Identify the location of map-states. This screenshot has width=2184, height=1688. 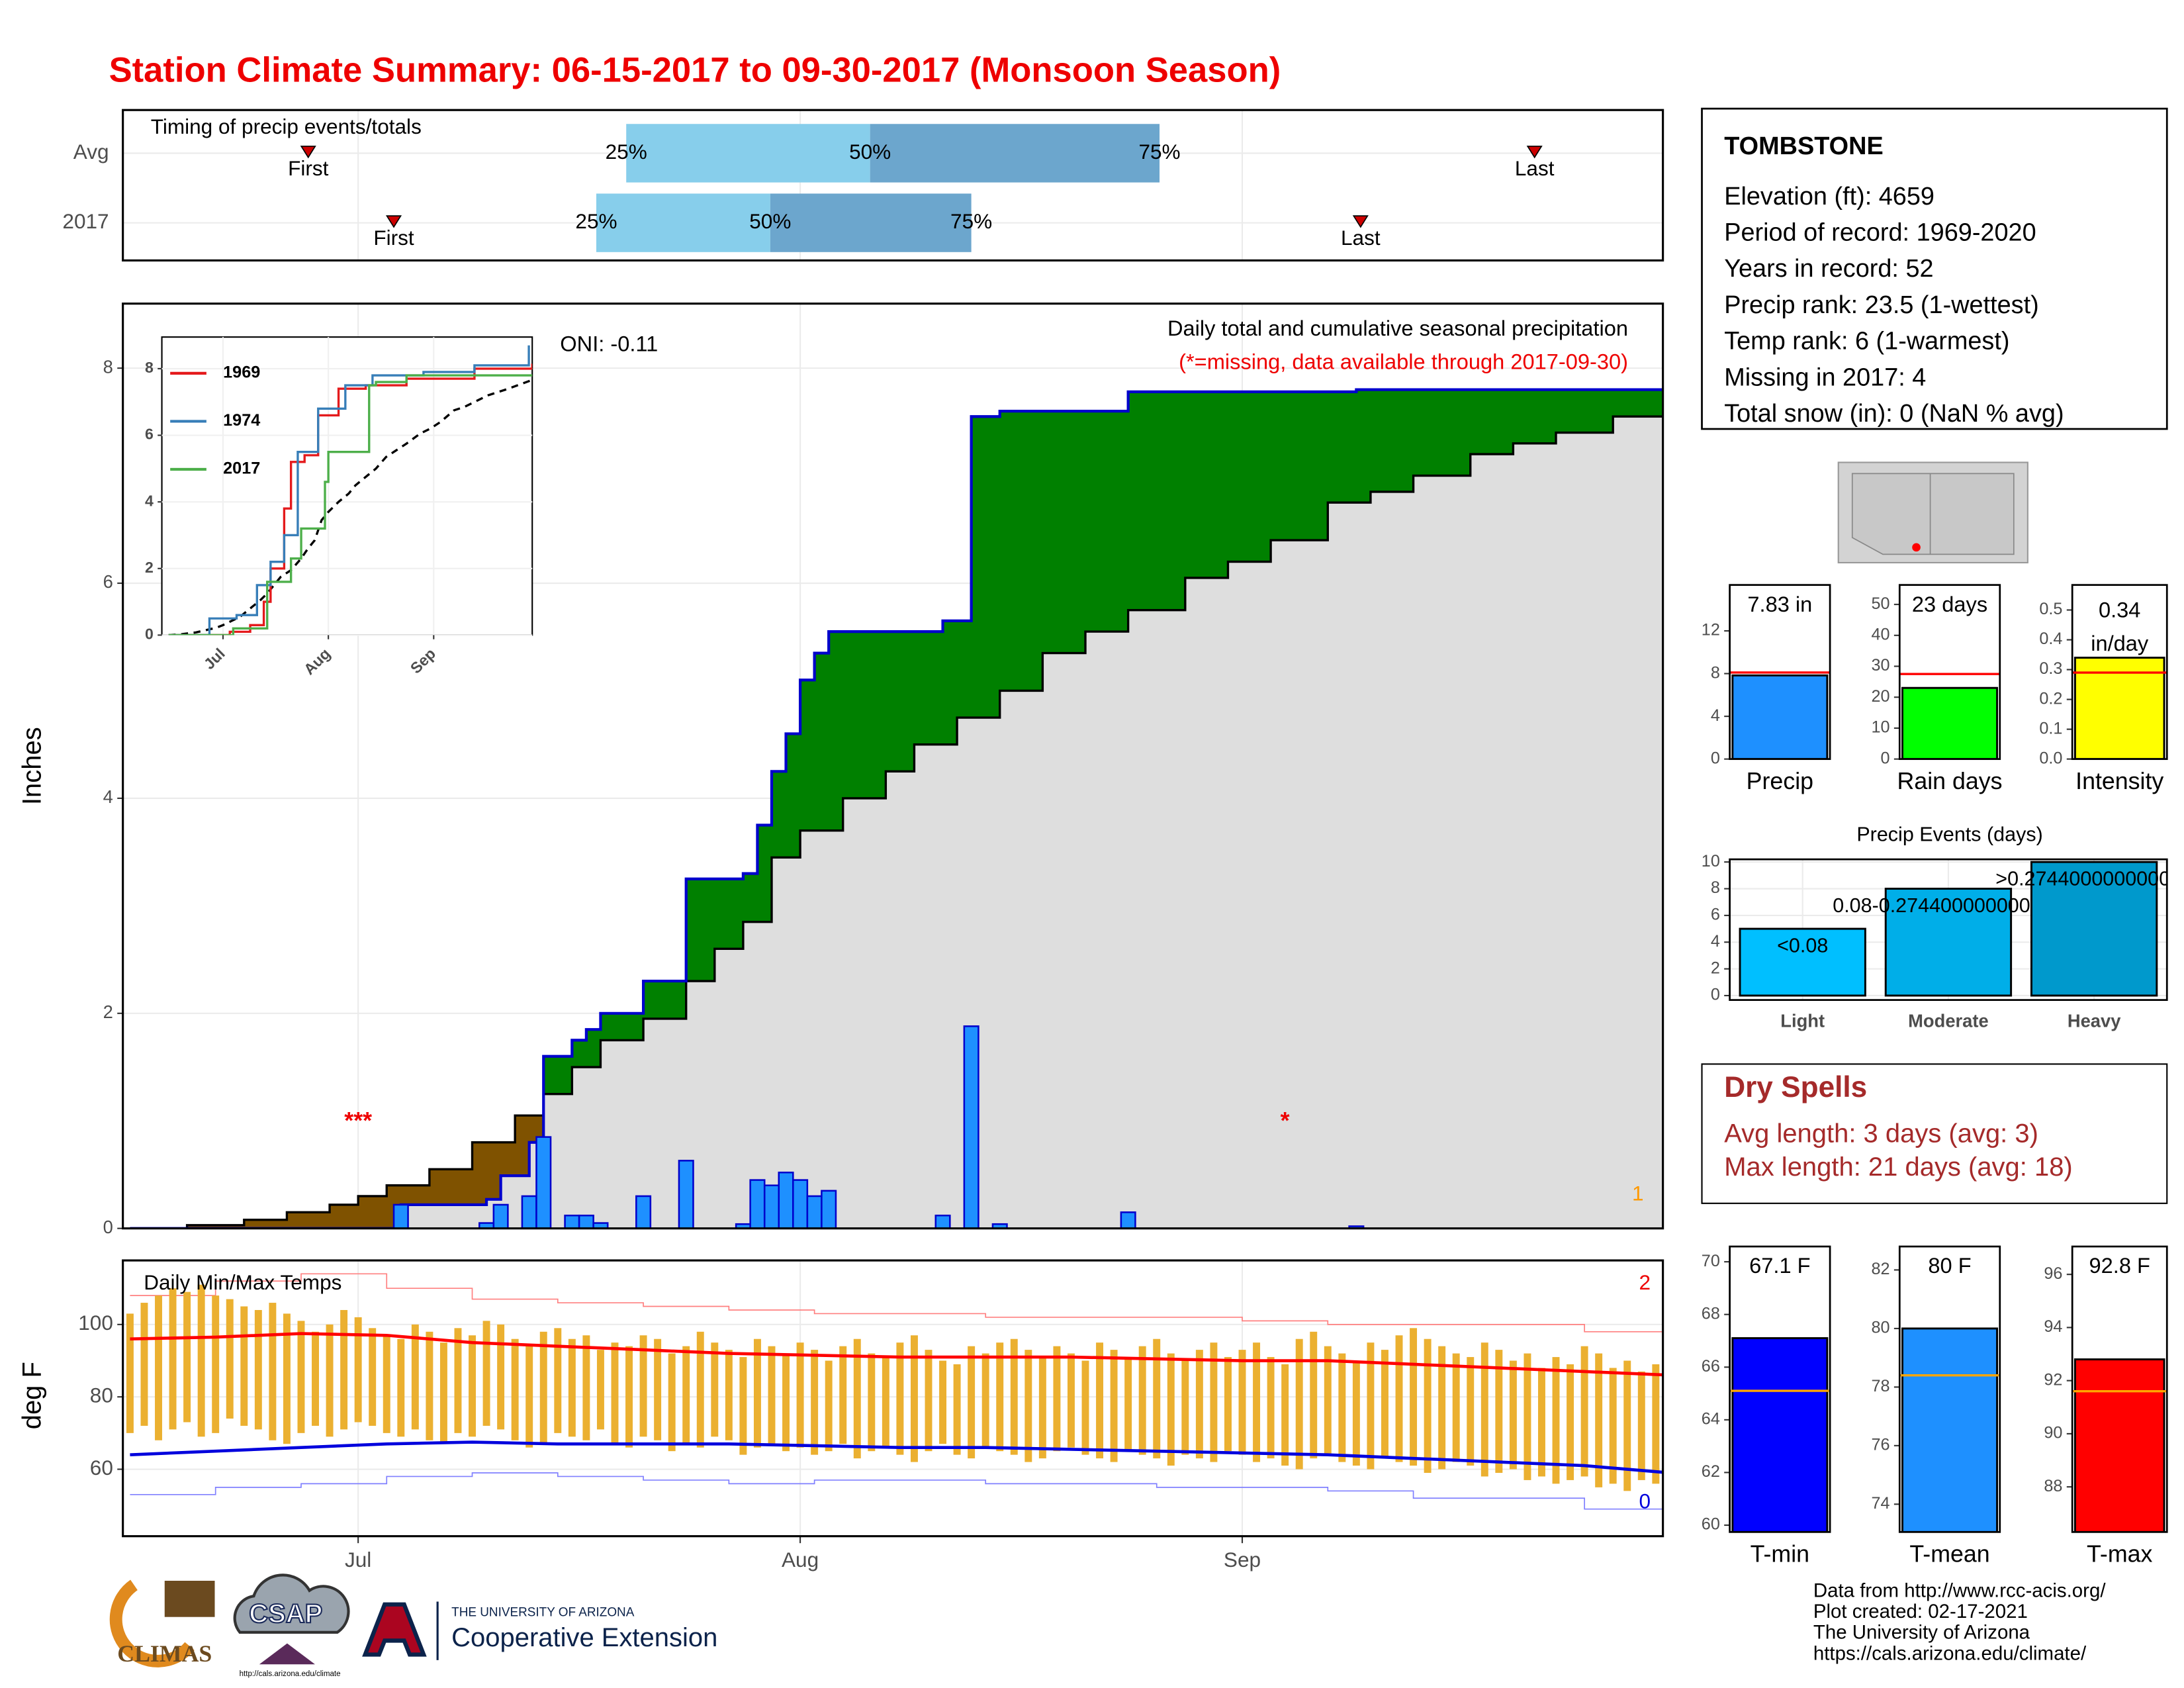
(1933, 514).